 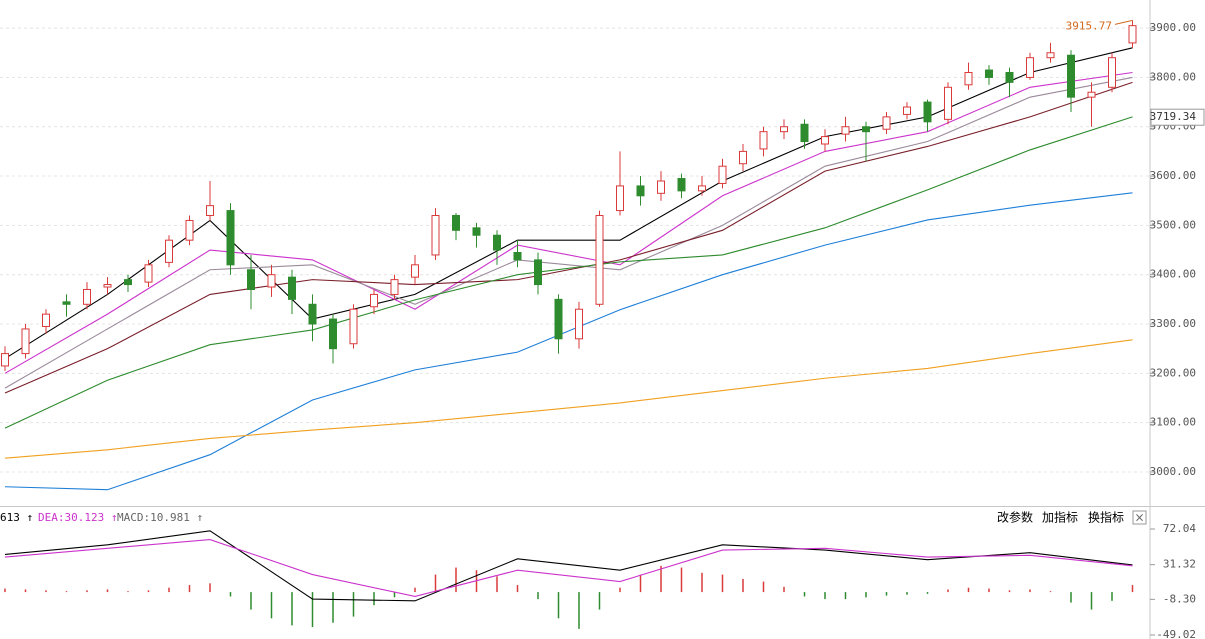 I want to click on toolbar-button: 换指标, so click(x=1106, y=517).